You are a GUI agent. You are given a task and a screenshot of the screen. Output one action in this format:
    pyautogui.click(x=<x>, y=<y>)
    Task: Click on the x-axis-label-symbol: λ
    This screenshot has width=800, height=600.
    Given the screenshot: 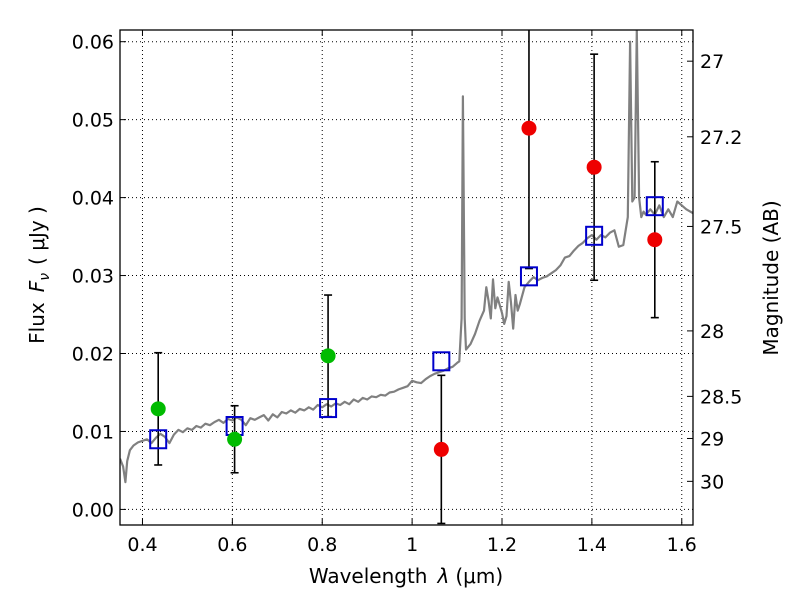 What is the action you would take?
    pyautogui.click(x=443, y=576)
    